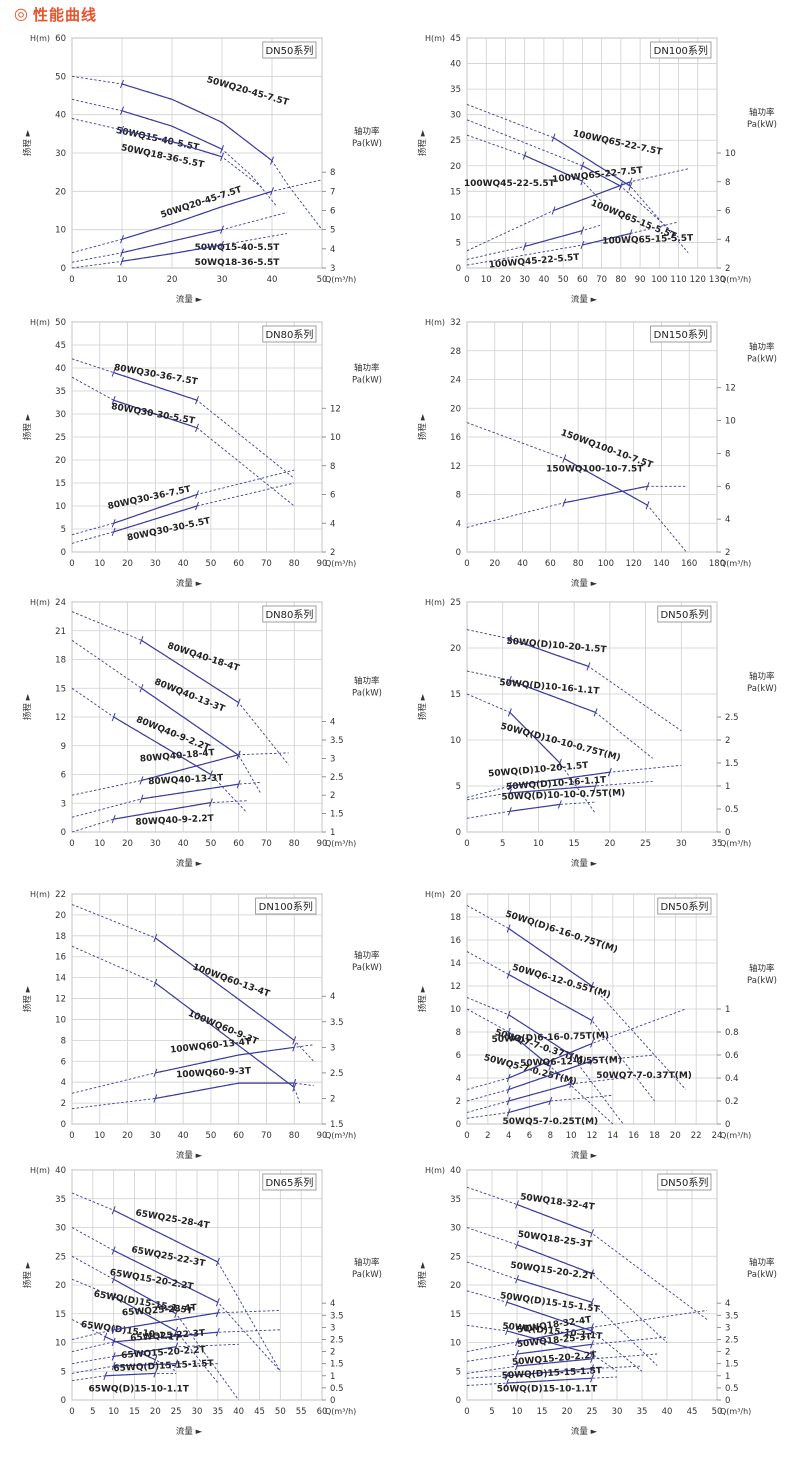  What do you see at coordinates (174, 152) in the screenshot?
I see `curve-dashed-head` at bounding box center [174, 152].